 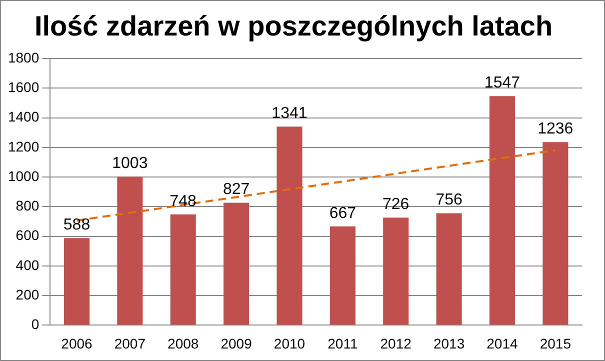 What do you see at coordinates (293, 26) in the screenshot?
I see `chart-title: Ilość zdarzeń w poszczególnych latach` at bounding box center [293, 26].